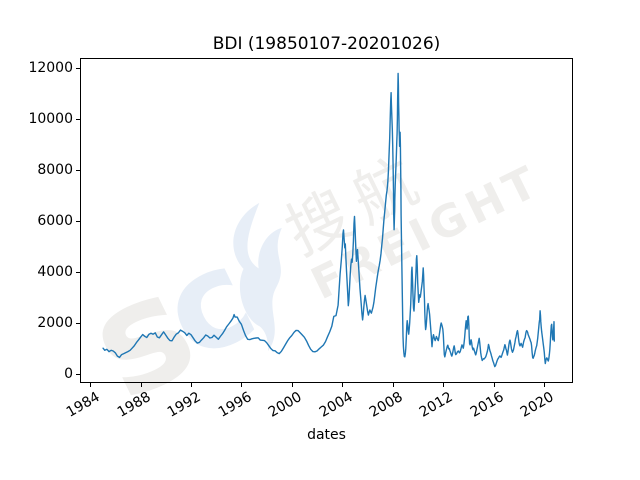  Describe the element at coordinates (50, 119) in the screenshot. I see `y-tick-label: 10000` at that location.